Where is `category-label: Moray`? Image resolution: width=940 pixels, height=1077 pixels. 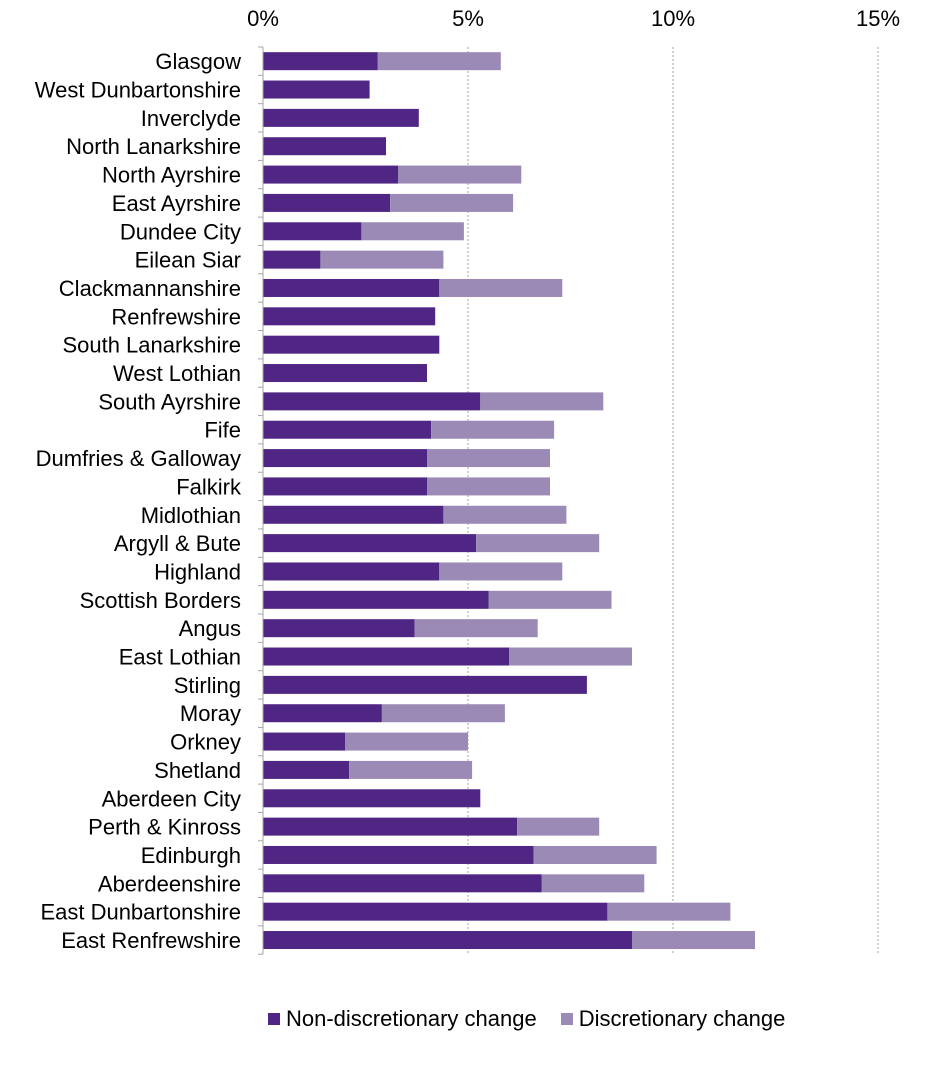 category-label: Moray is located at coordinates (210, 713).